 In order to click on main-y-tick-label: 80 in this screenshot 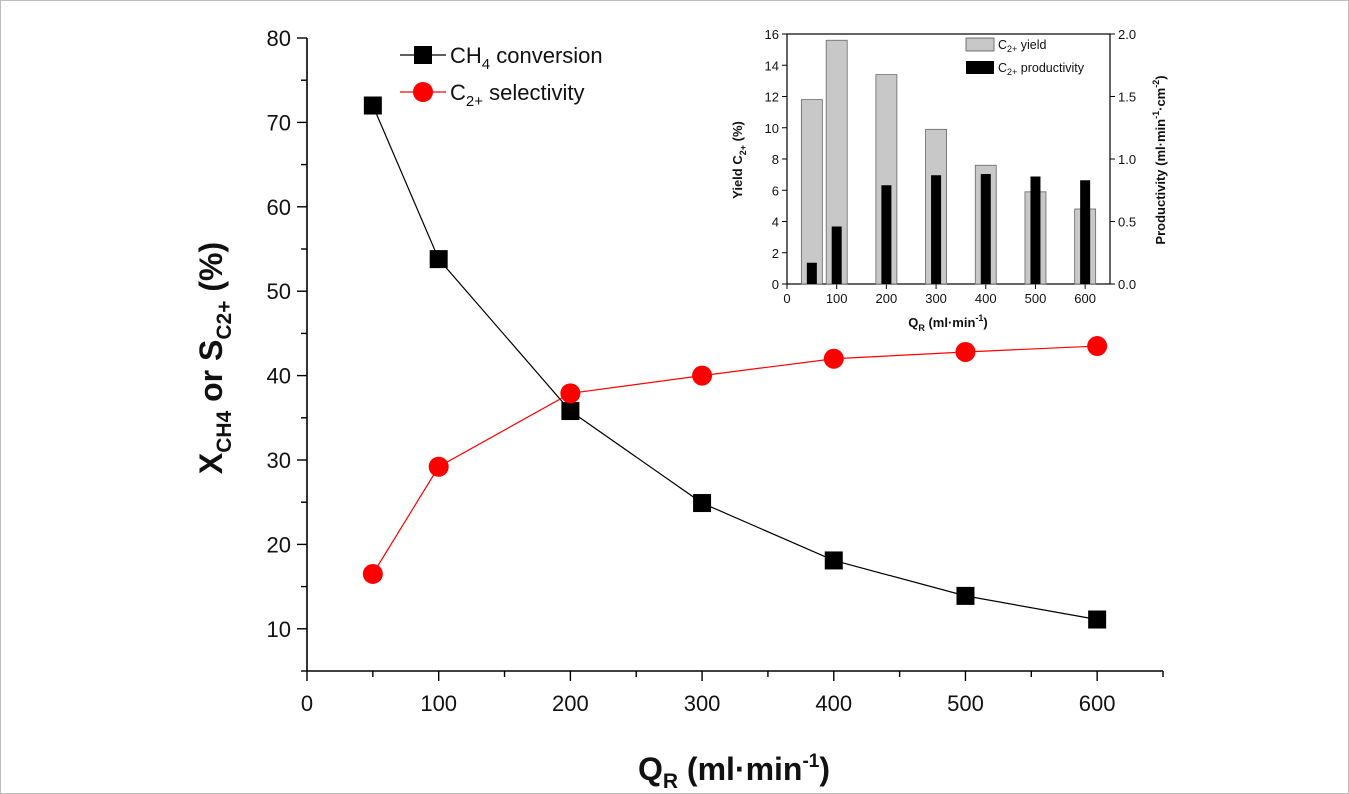, I will do `click(279, 38)`.